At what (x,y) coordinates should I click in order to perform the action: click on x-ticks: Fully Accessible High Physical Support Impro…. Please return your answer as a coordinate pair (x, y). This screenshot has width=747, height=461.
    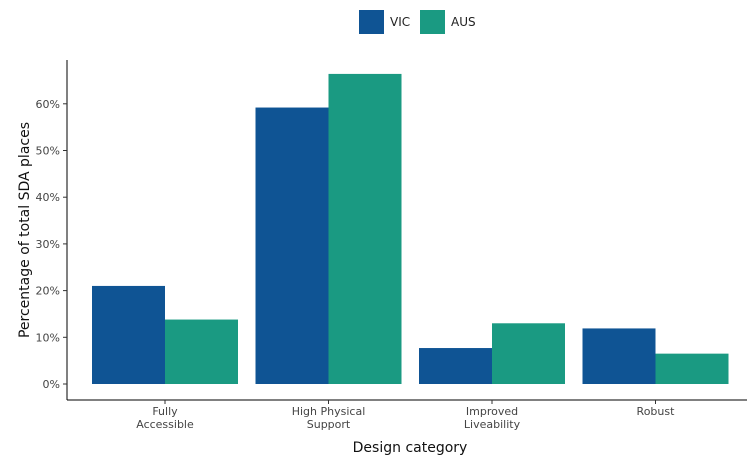
    Looking at the image, I should click on (405, 415).